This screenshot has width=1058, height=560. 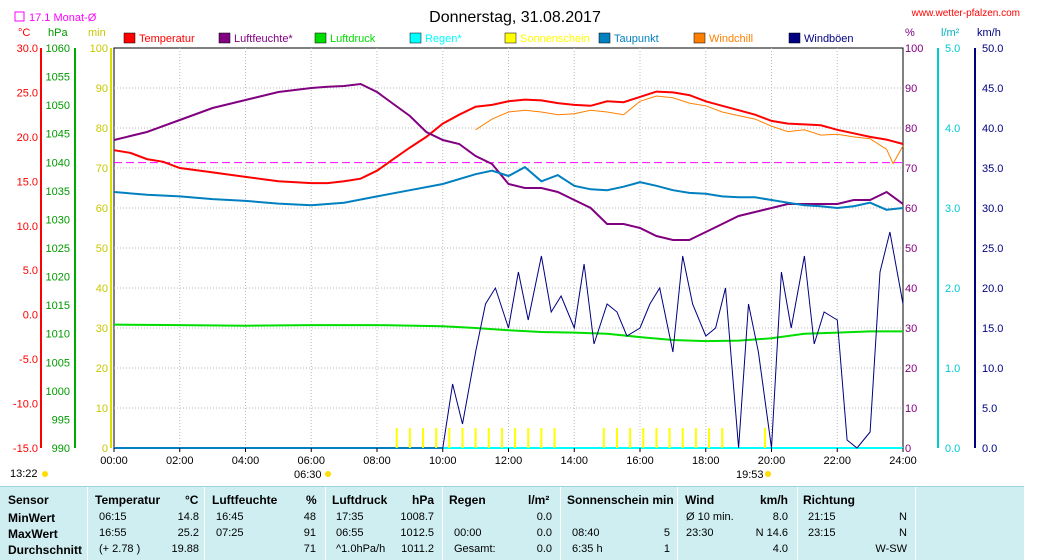 I want to click on x-tick-label: 24:00, so click(x=903, y=461).